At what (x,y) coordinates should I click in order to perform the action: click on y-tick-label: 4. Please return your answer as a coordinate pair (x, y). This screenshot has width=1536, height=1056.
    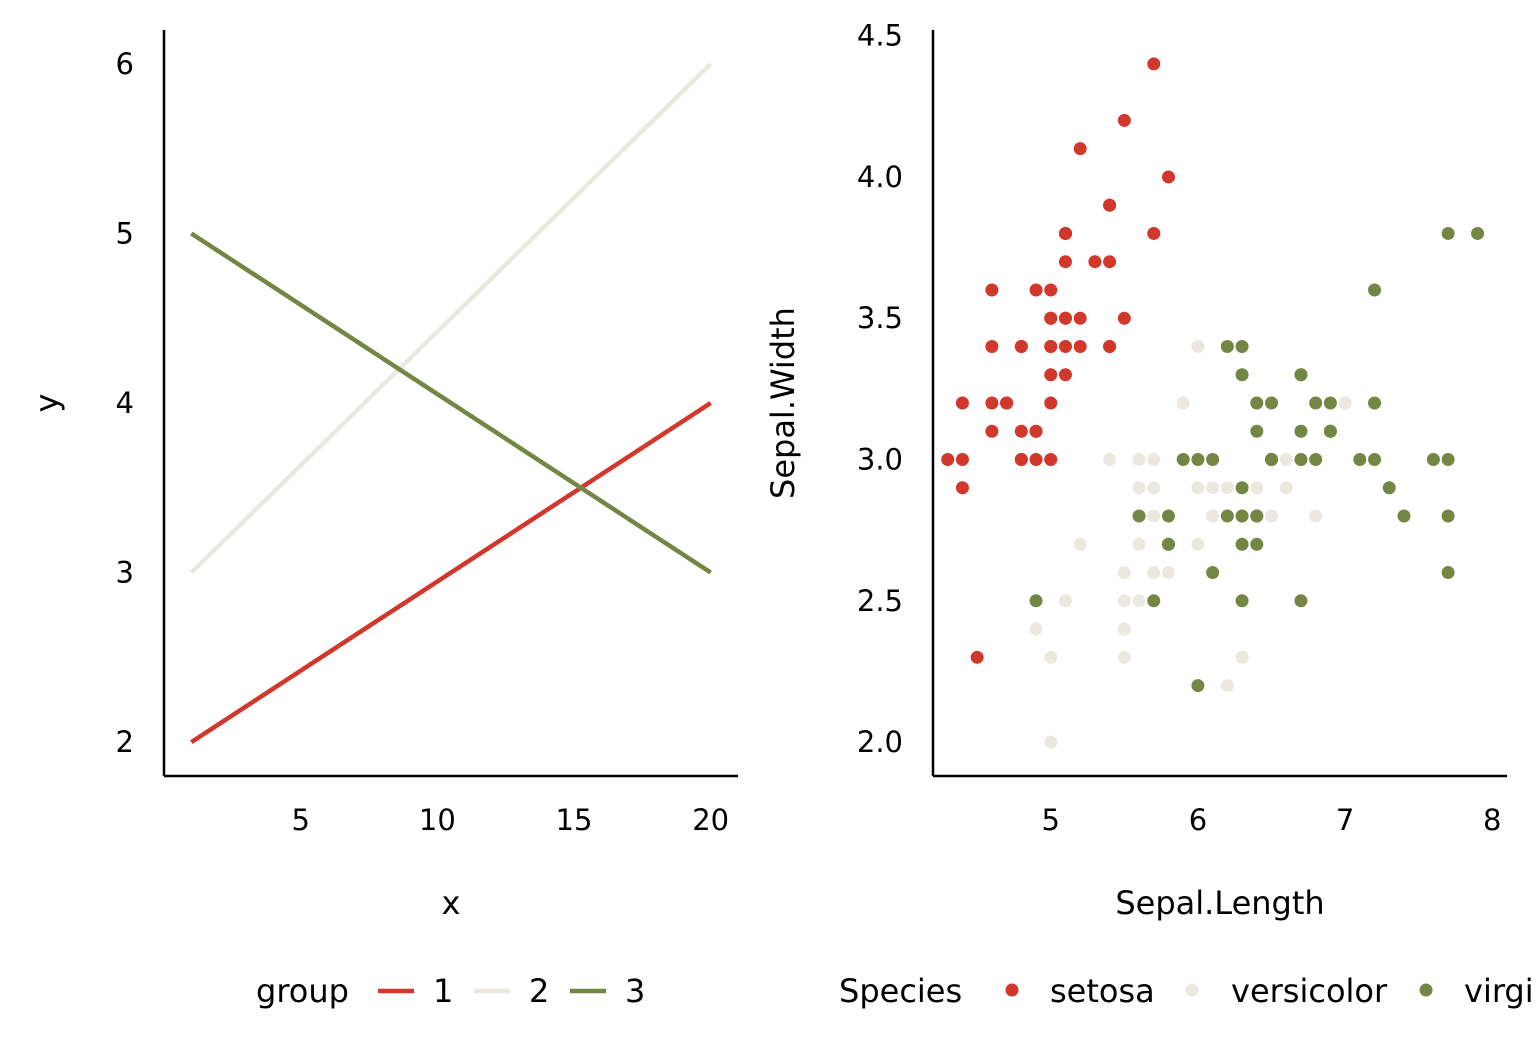
    Looking at the image, I should click on (125, 403).